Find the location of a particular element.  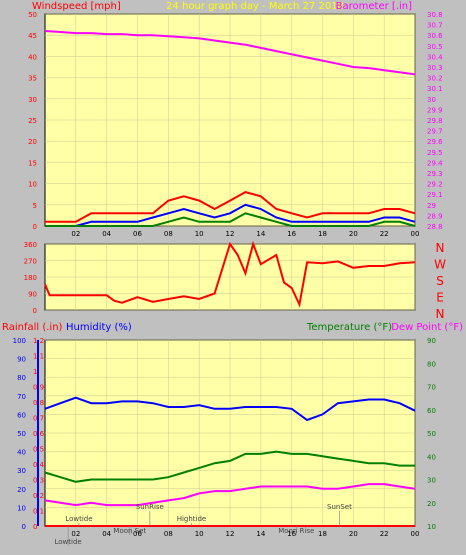

barometer-tick-label: 30.1 is located at coordinates (435, 89).